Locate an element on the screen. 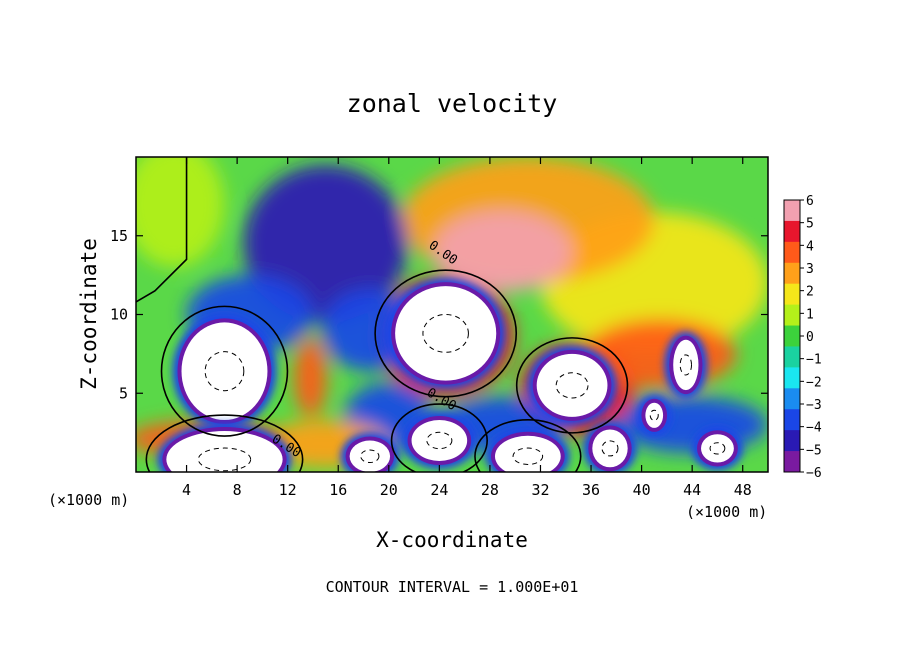 The image size is (904, 654). colorbar-tick-label: 3 is located at coordinates (810, 269).